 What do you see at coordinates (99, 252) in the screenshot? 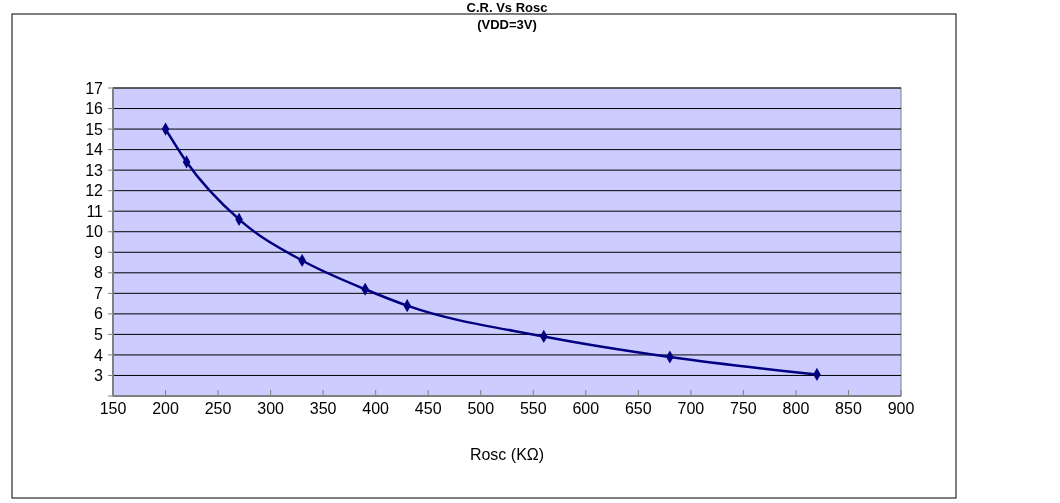
I see `y-tick-label: 9` at bounding box center [99, 252].